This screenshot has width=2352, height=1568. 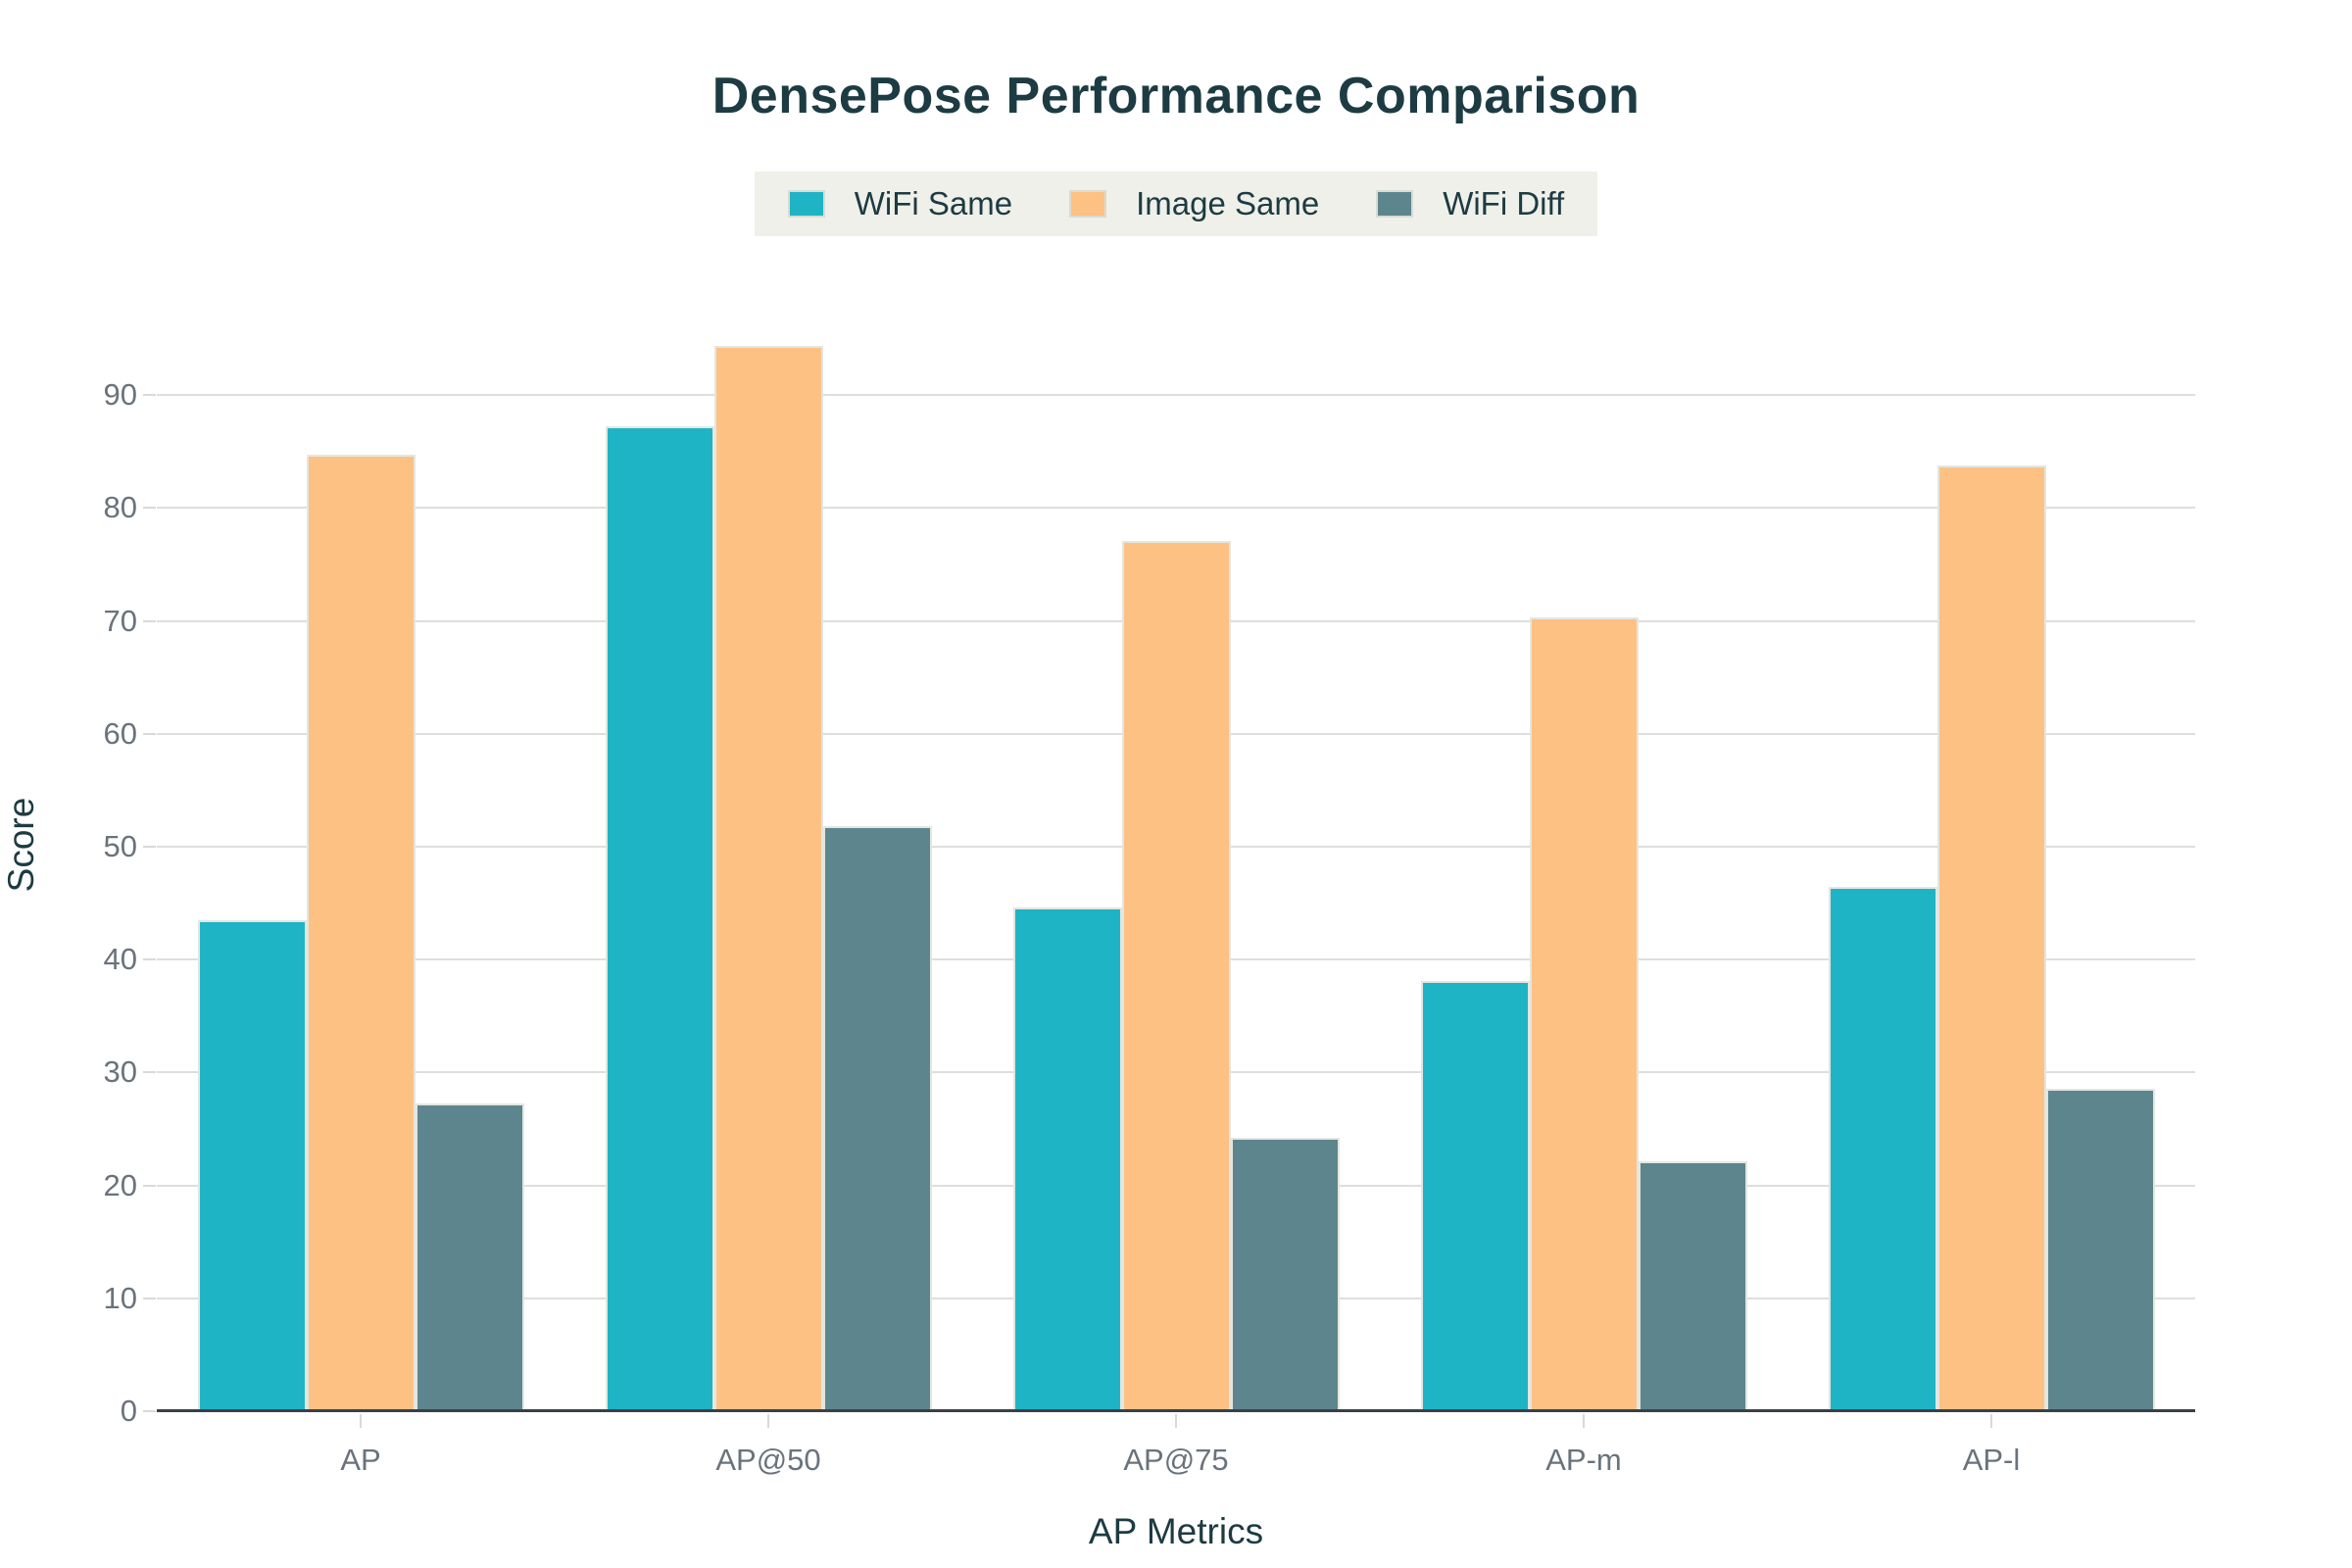 What do you see at coordinates (1176, 1410) in the screenshot?
I see `x-axis-line` at bounding box center [1176, 1410].